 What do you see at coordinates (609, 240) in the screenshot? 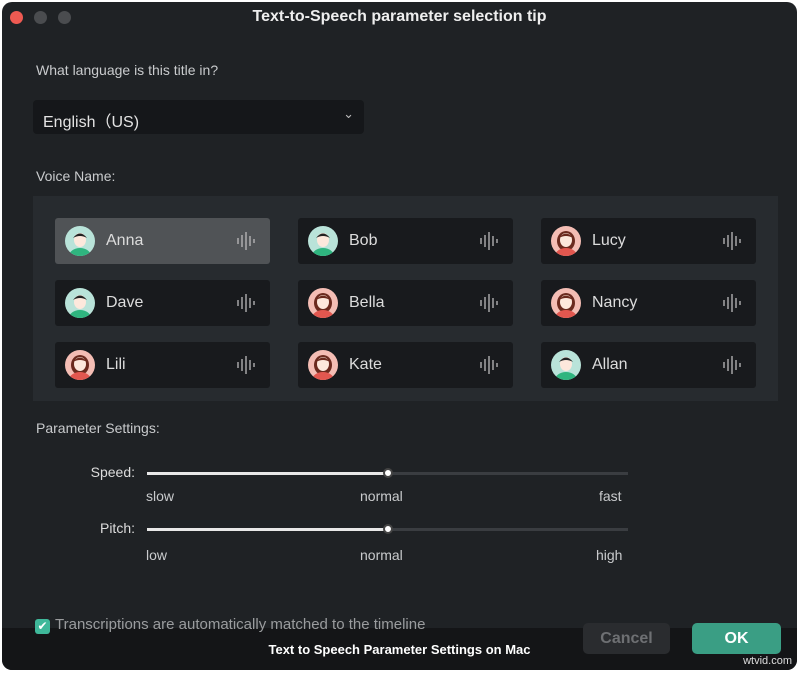
I see `voice-name: Lucy` at bounding box center [609, 240].